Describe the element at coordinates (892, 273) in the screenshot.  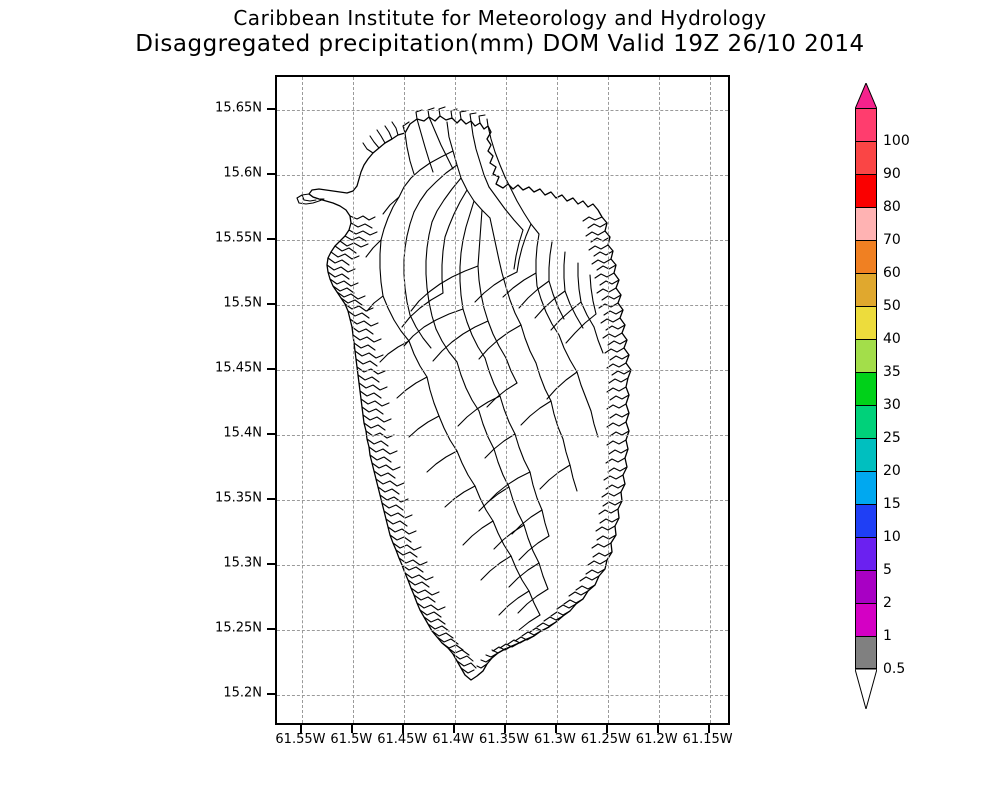
I see `colorbar-tick-label: 60` at that location.